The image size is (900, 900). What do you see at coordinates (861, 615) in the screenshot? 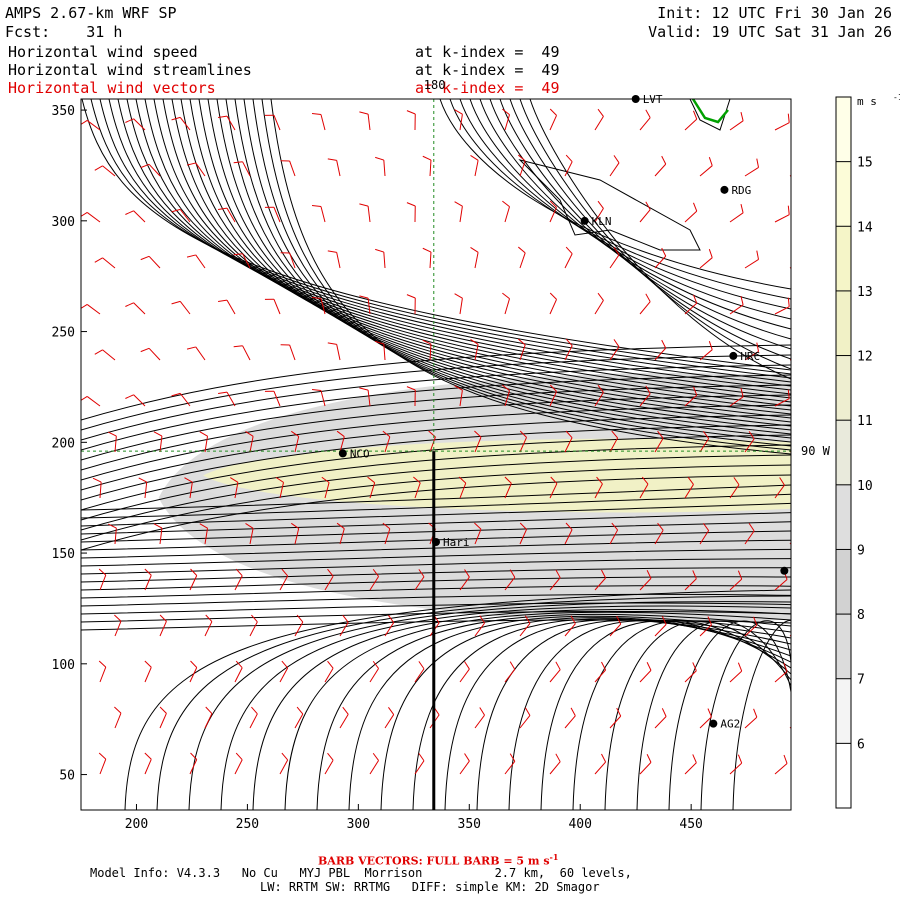
I see `colorbar-label: 8` at bounding box center [861, 615].